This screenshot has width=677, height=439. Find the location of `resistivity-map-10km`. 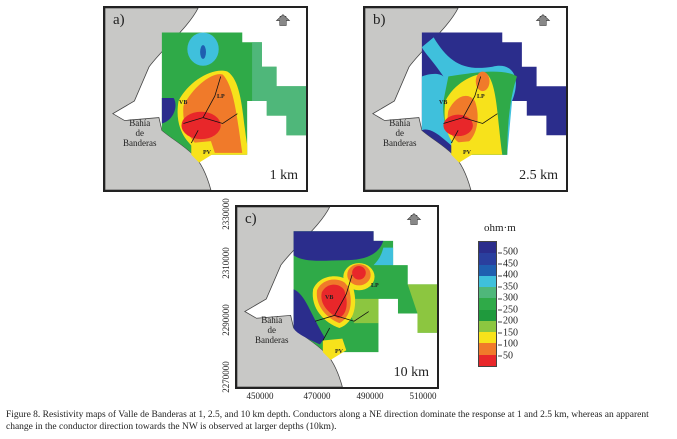

resistivity-map-10km is located at coordinates (337, 297).